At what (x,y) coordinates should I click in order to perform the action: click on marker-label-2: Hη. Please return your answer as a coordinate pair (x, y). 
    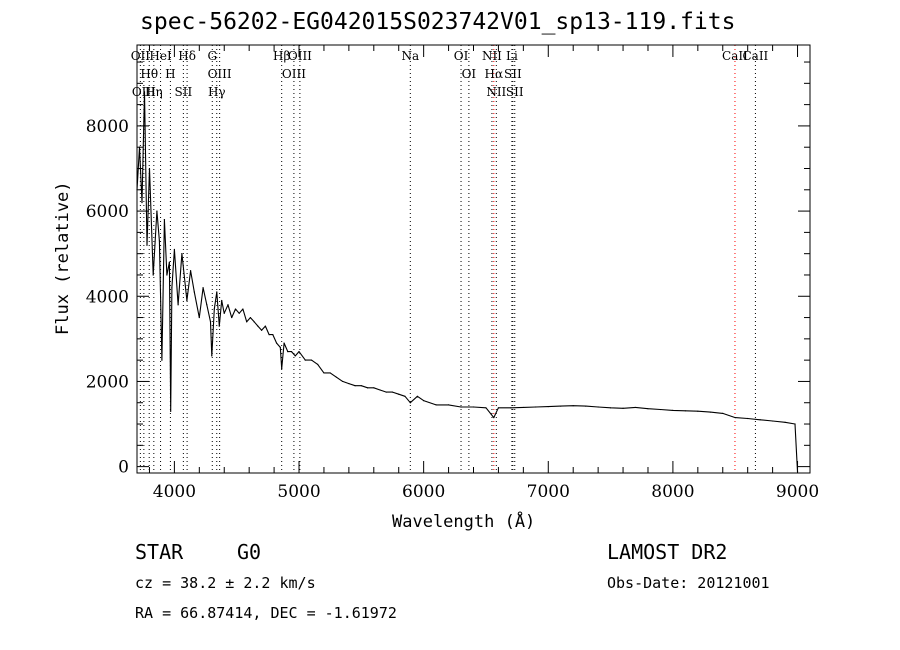
    Looking at the image, I should click on (154, 92).